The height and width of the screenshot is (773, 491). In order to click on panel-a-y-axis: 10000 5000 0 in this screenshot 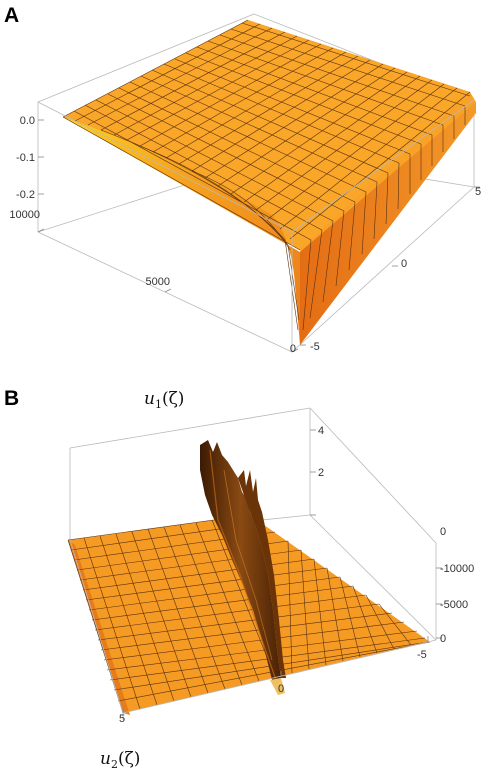, I will do `click(154, 282)`.